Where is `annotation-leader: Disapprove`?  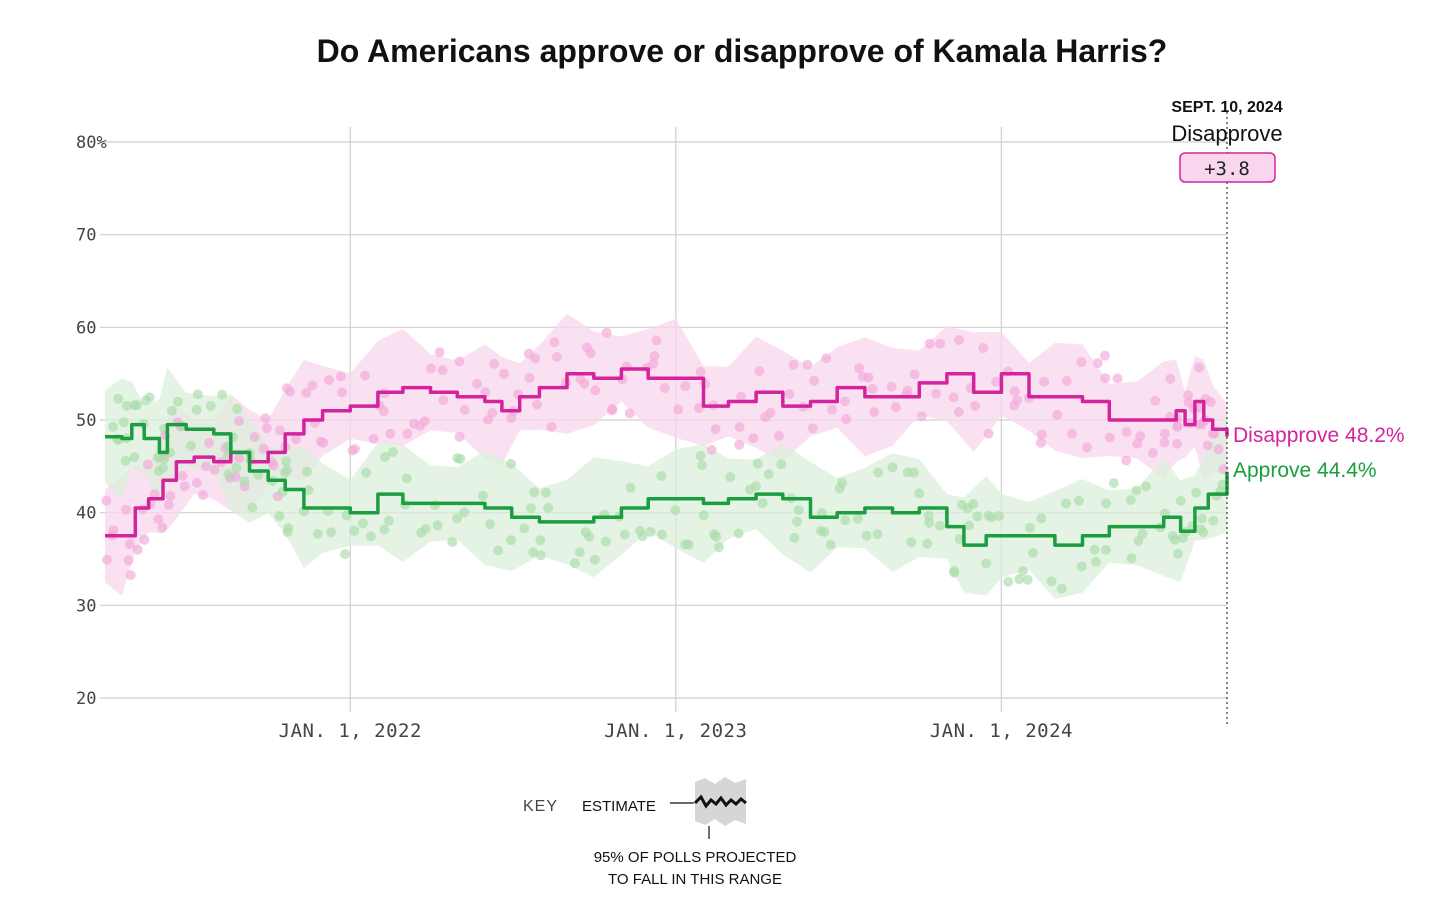
annotation-leader: Disapprove is located at coordinates (1226, 133).